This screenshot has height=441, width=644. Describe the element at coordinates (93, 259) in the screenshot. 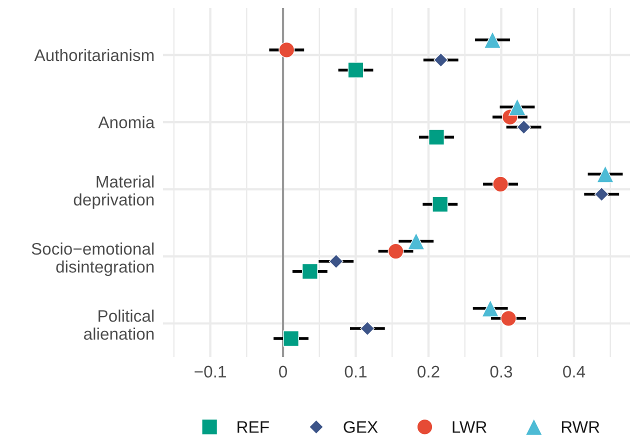

I see `y-tick-label: Socio−emotional disintegration` at that location.